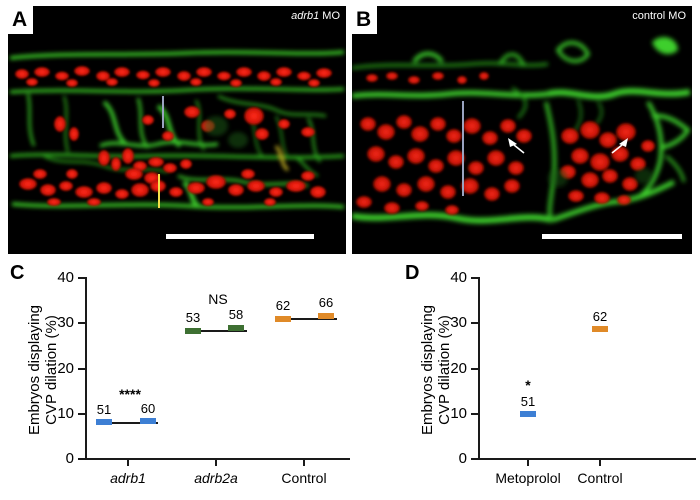 The image size is (700, 500). Describe the element at coordinates (128, 462) in the screenshot. I see `panel-c-xtick-adrb1` at that location.